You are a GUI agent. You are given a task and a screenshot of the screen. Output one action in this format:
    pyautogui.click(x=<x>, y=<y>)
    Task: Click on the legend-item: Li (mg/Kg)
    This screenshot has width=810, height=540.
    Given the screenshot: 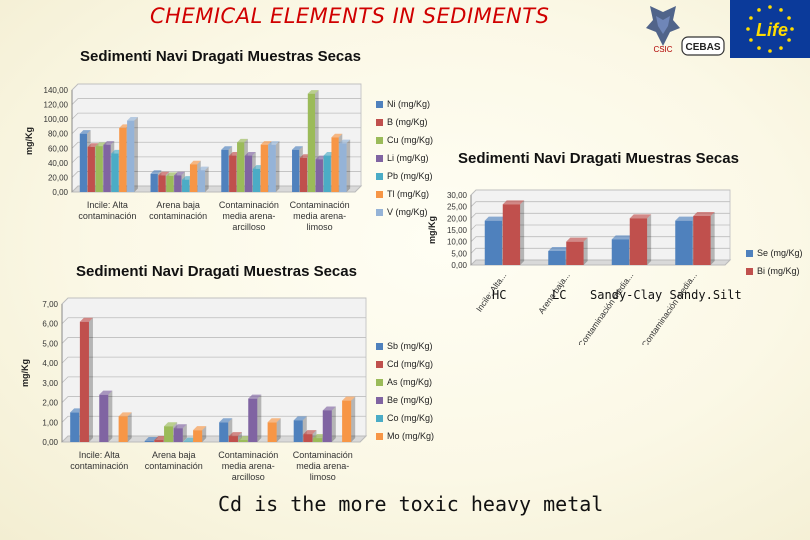 What is the action you would take?
    pyautogui.click(x=404, y=158)
    